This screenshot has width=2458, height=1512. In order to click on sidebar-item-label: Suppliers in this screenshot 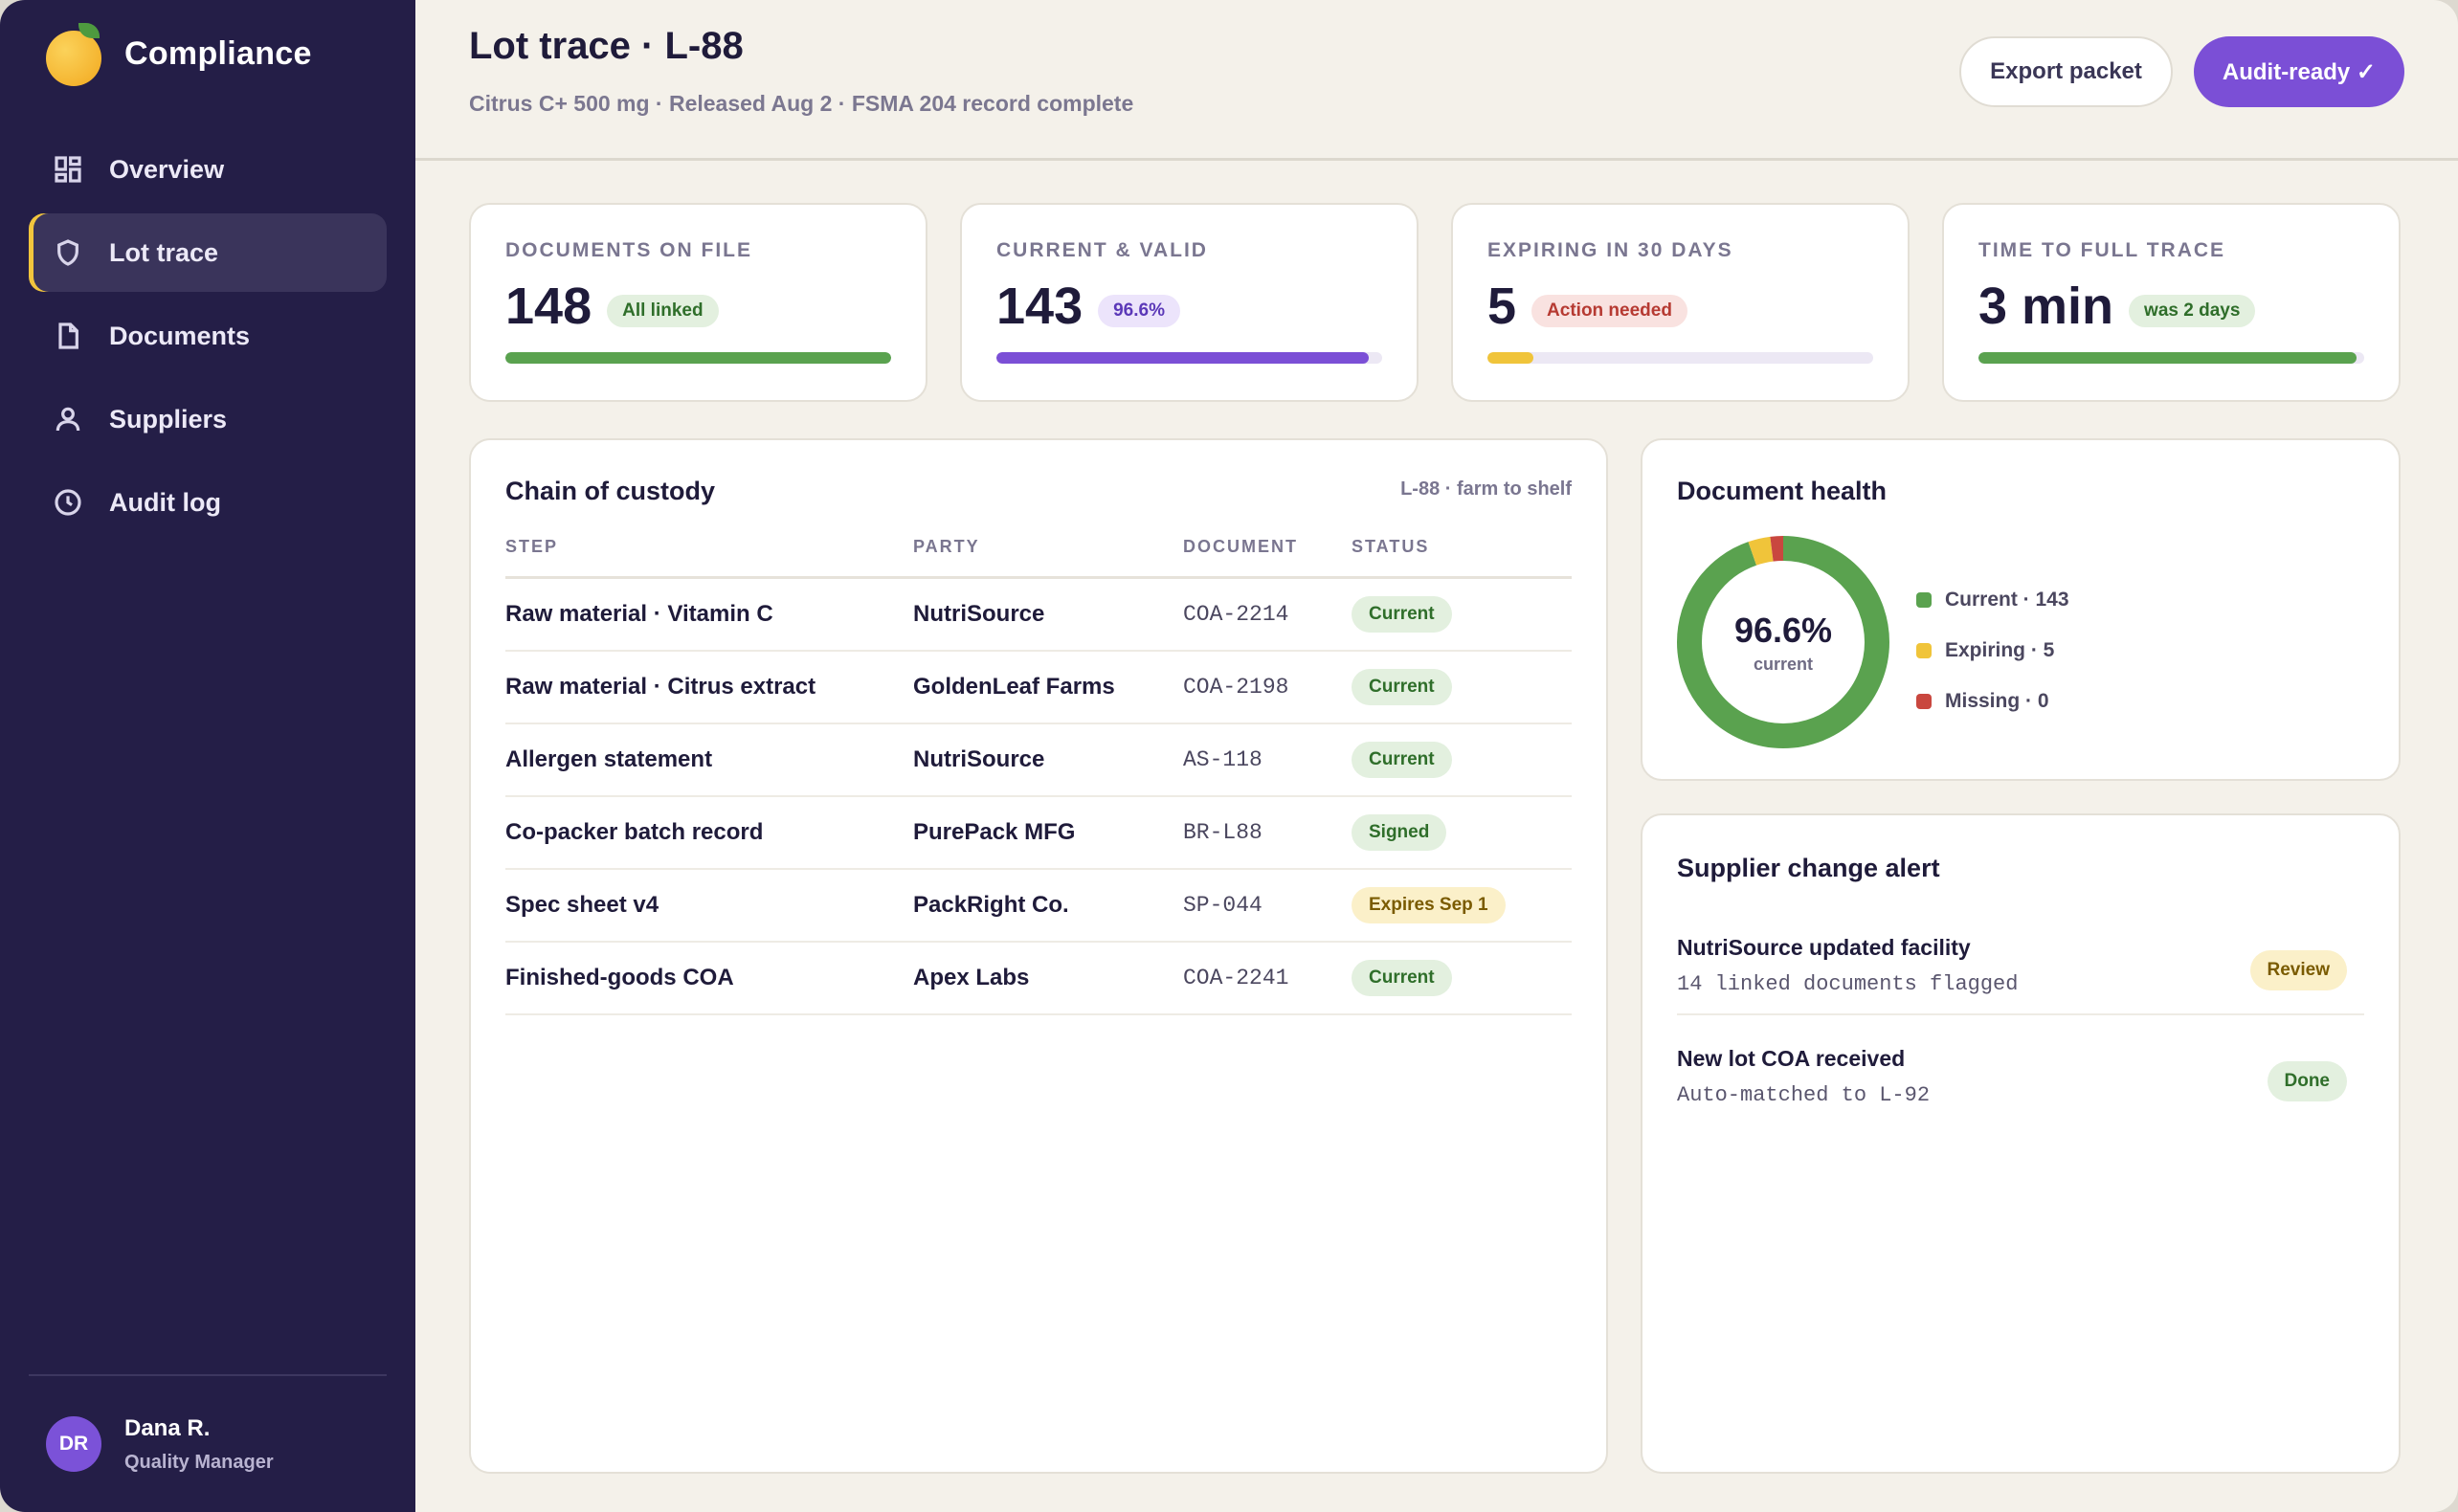, I will do `click(168, 419)`.